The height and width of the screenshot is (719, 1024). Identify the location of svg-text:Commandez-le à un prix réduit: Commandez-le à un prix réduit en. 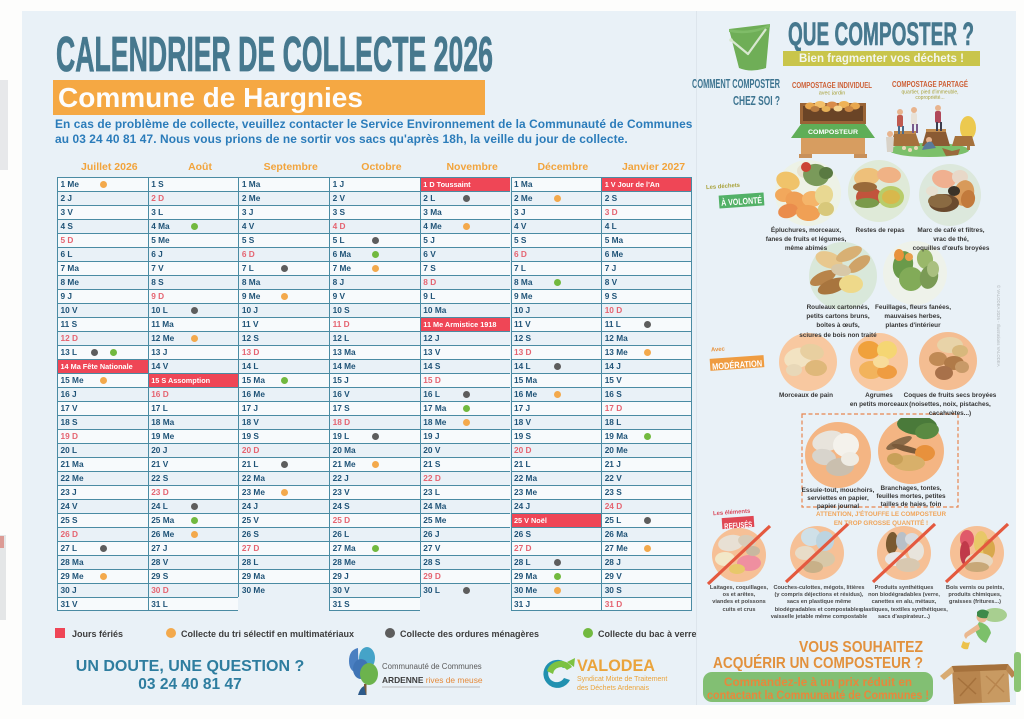
(818, 682).